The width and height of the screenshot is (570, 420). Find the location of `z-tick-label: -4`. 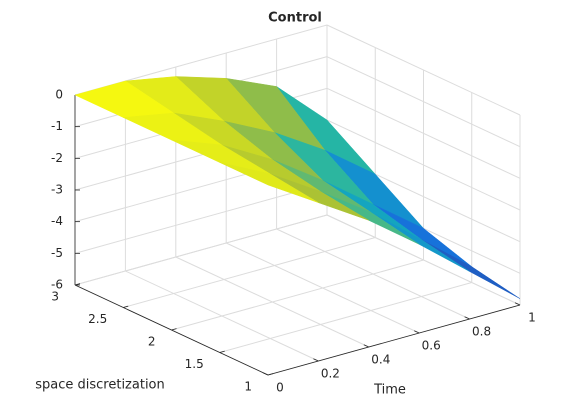

z-tick-label: -4 is located at coordinates (57, 221).